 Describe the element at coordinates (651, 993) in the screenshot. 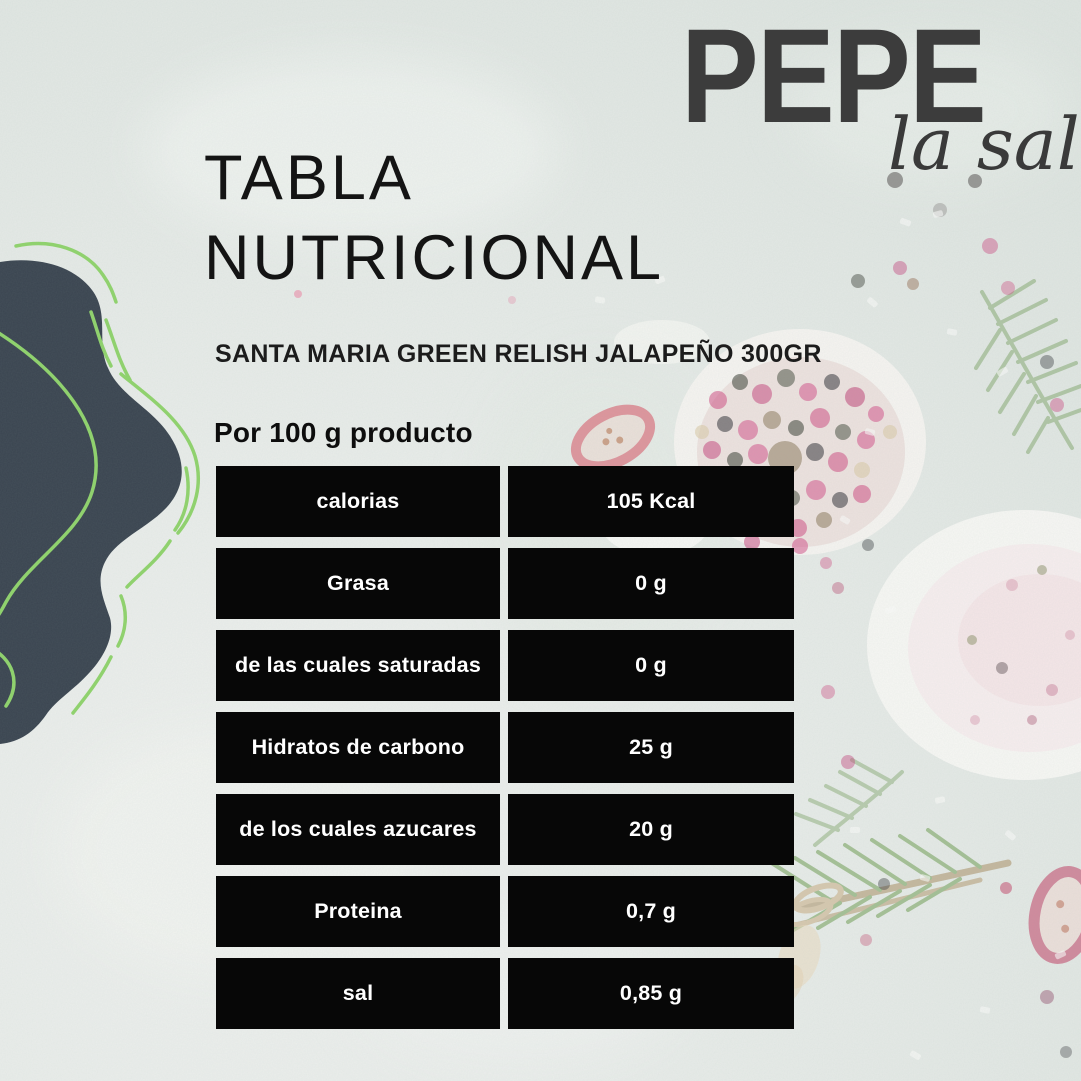

I see `nutrient-value-cell: 0,85 g` at that location.